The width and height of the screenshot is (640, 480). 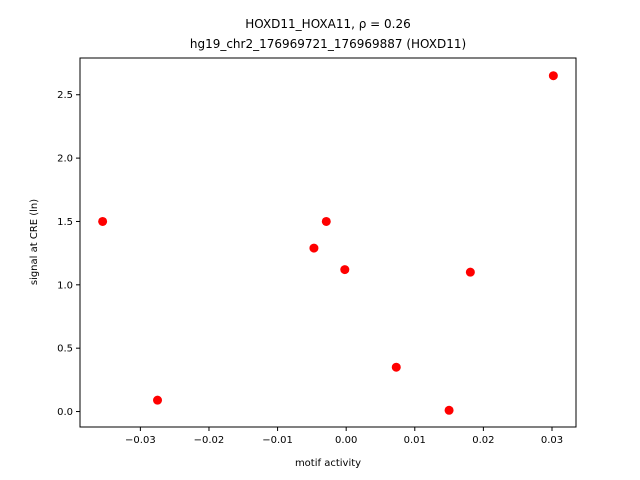 I want to click on chart-title-line-2: hg19_chr2_176969721_176969887 (HOXD11), so click(x=328, y=44).